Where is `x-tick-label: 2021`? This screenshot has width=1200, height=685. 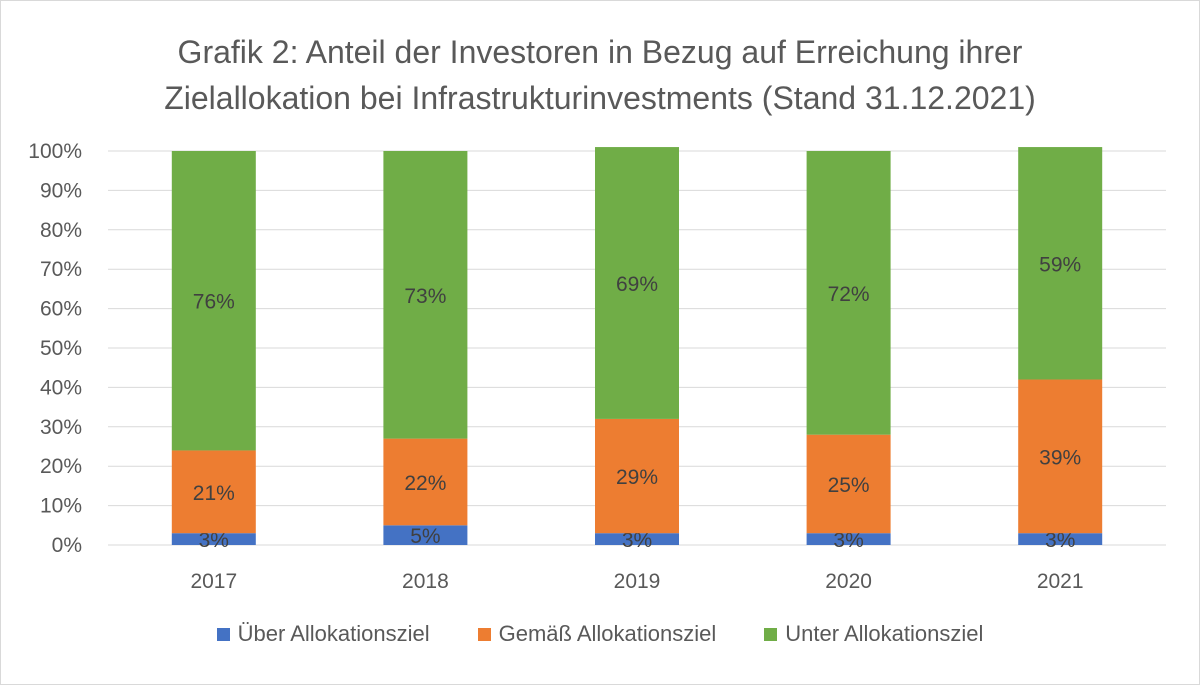
x-tick-label: 2021 is located at coordinates (1060, 581).